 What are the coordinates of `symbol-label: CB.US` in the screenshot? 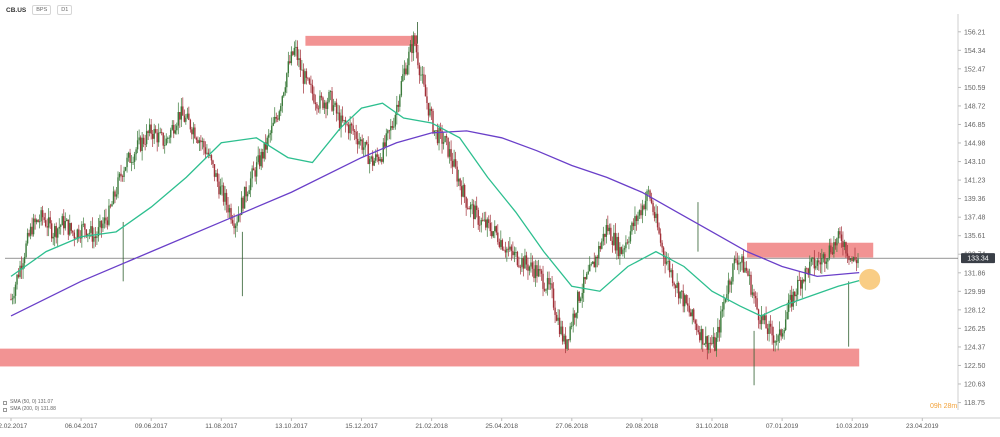 It's located at (16, 10).